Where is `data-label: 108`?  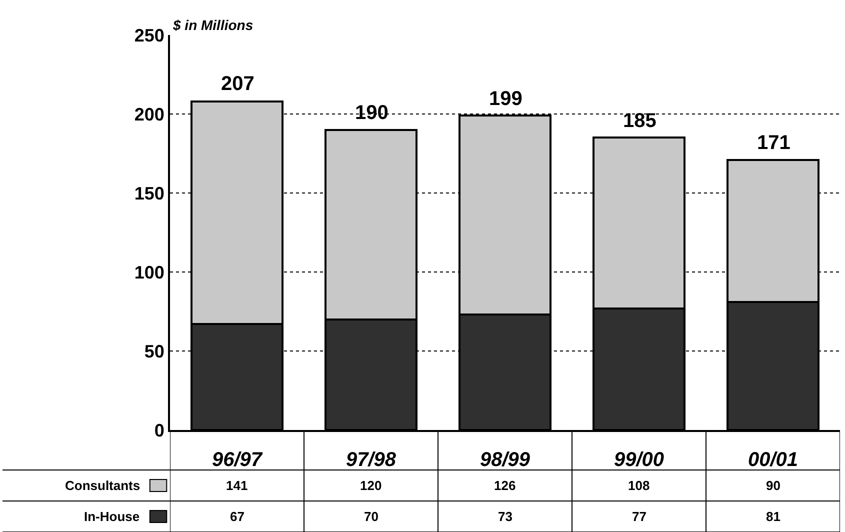 data-label: 108 is located at coordinates (639, 485).